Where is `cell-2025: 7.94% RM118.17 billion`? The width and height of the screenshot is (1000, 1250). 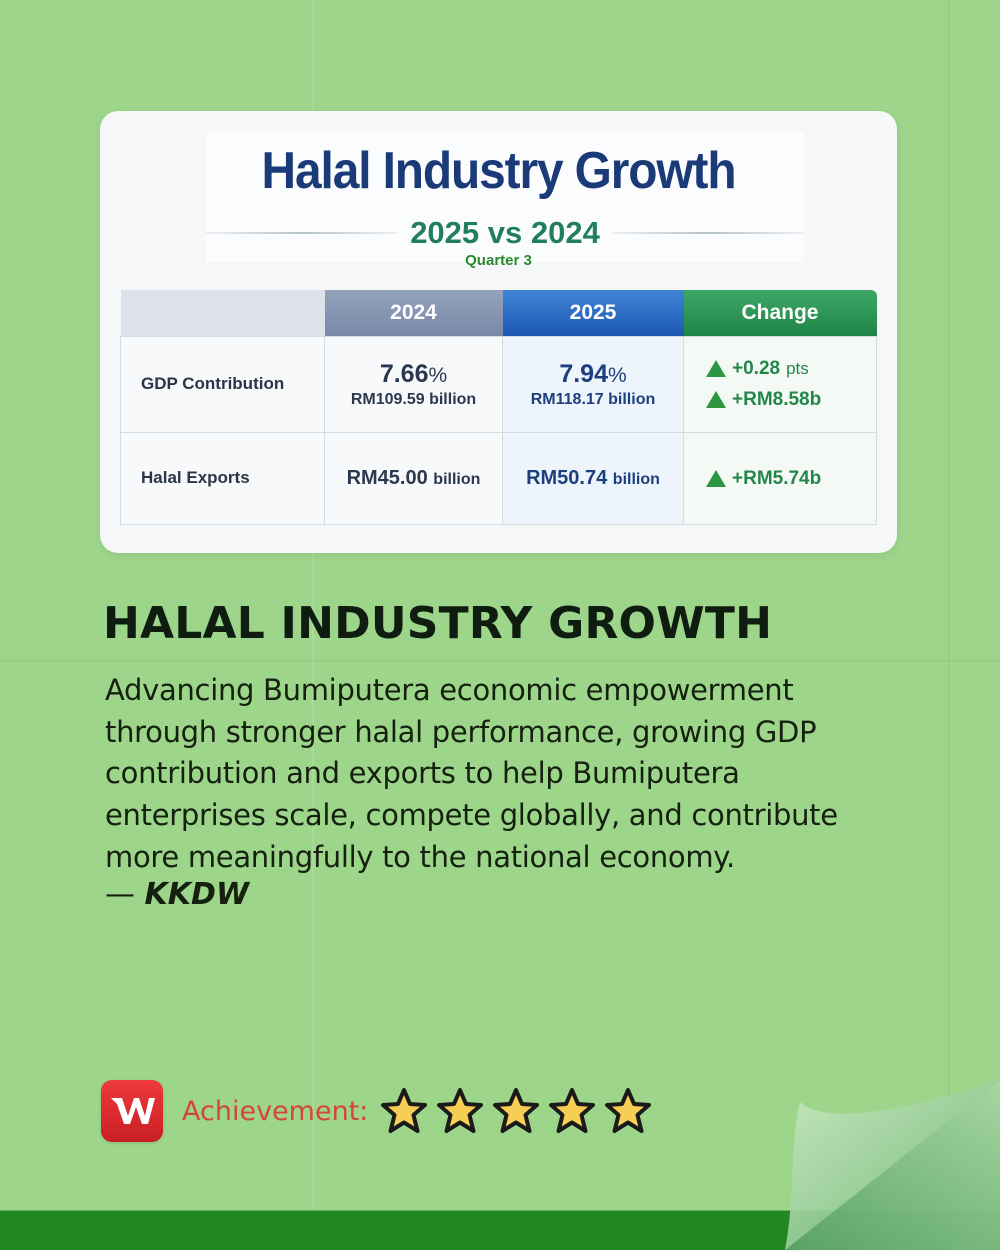 cell-2025: 7.94% RM118.17 billion is located at coordinates (593, 384).